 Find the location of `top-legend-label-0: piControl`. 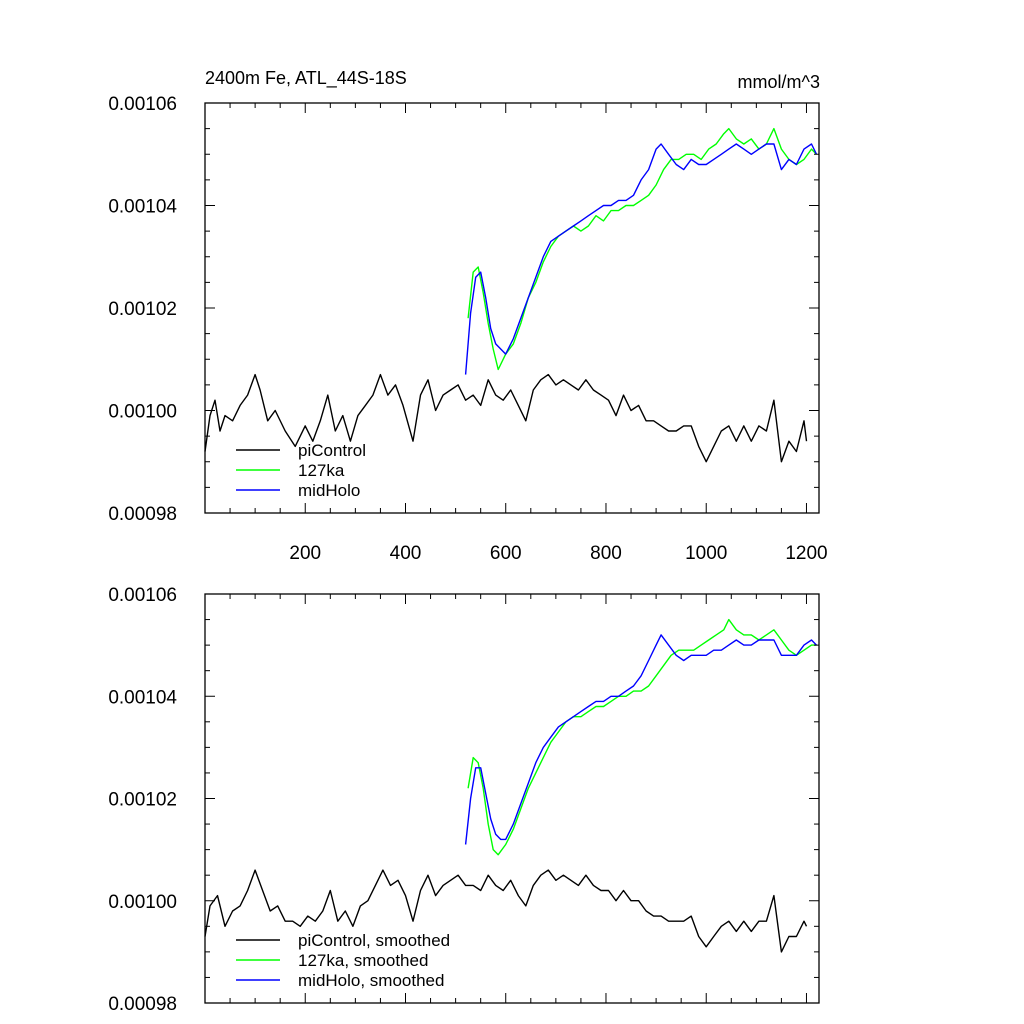

top-legend-label-0: piControl is located at coordinates (332, 450).